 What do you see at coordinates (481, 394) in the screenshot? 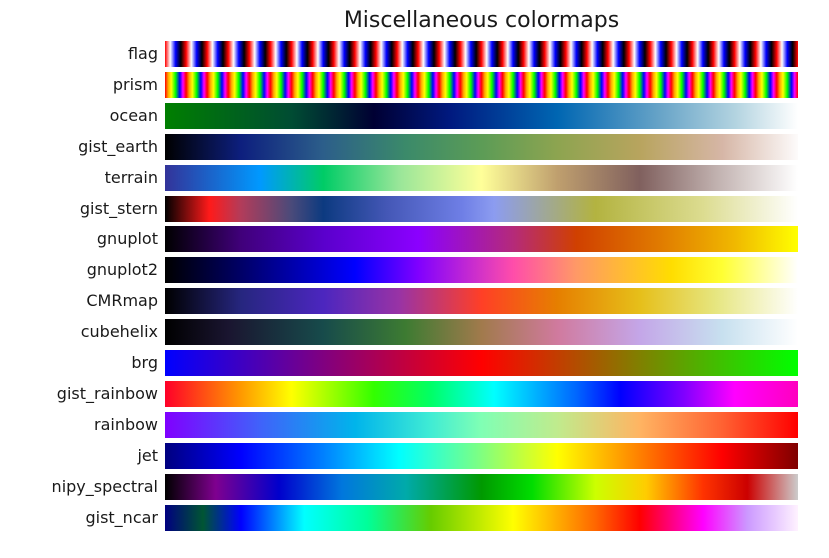
I see `colormap-bar-gist-rainbow` at bounding box center [481, 394].